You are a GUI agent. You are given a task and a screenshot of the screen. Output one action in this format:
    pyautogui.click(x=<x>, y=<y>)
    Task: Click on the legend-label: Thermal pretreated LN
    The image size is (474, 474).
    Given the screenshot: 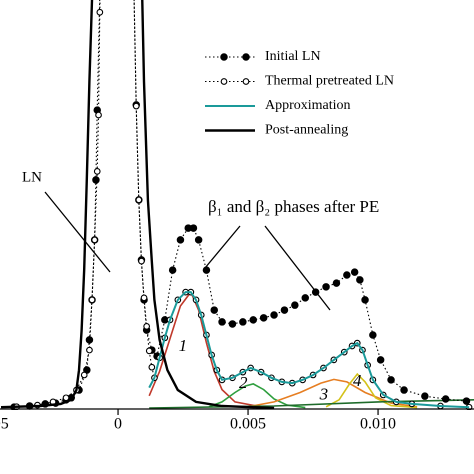 What is the action you would take?
    pyautogui.click(x=329, y=81)
    